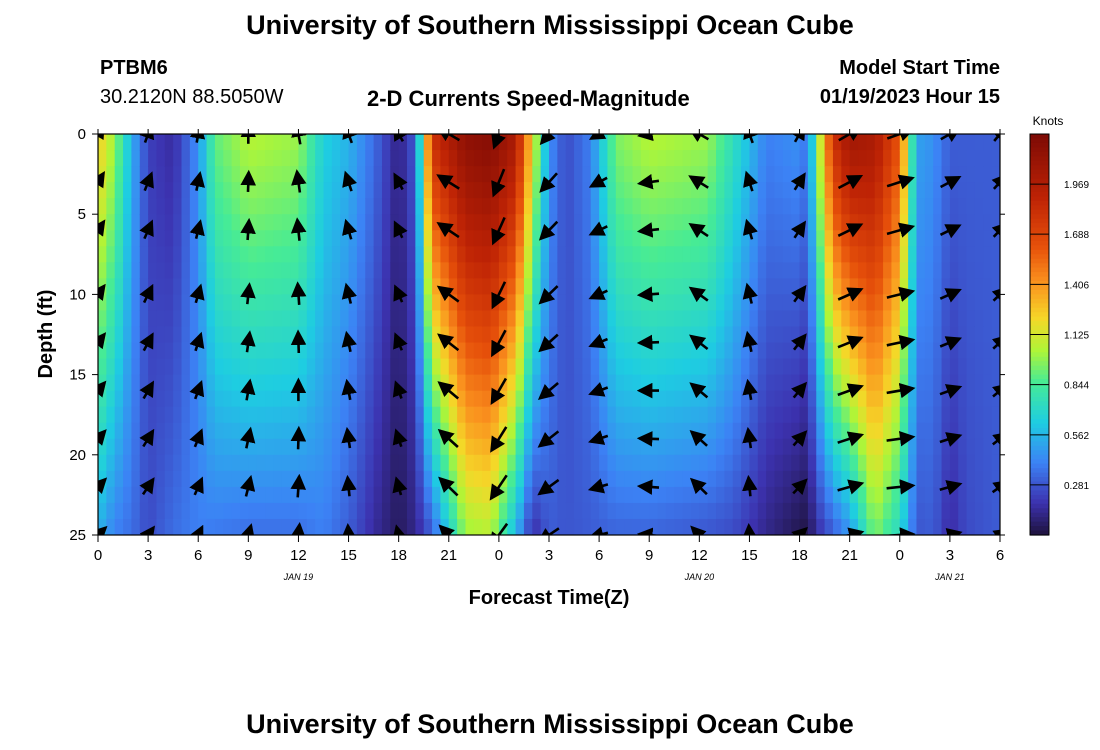 The height and width of the screenshot is (750, 1100). What do you see at coordinates (1039, 333) in the screenshot?
I see `colorbar-segment` at bounding box center [1039, 333].